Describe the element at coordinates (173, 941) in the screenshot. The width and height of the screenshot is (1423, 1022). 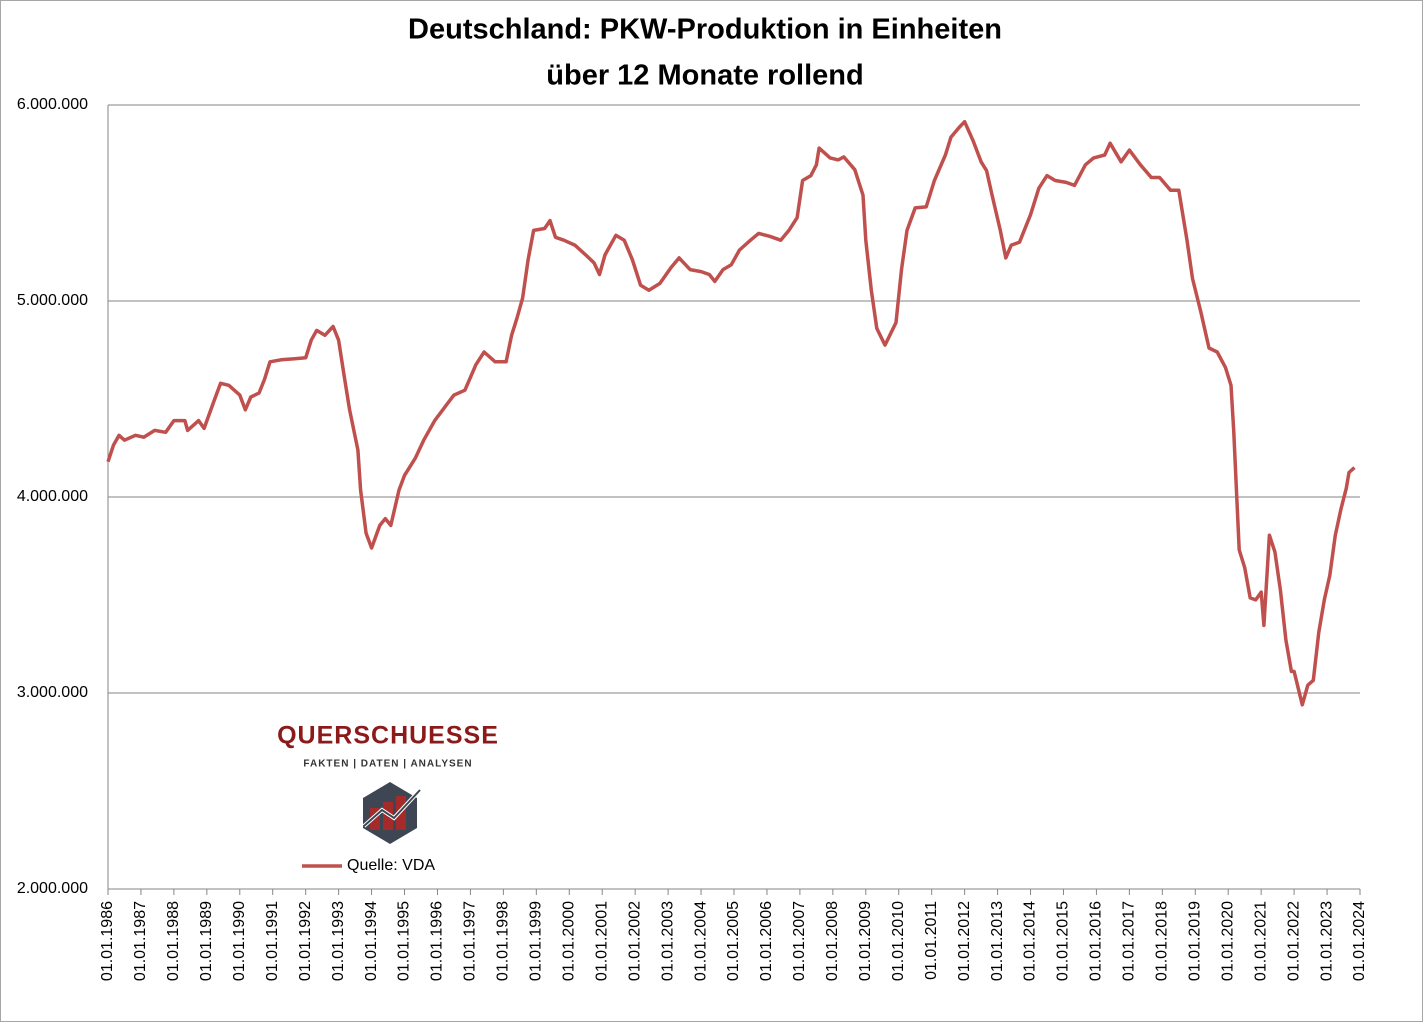
I see `x-tick-label: 01.01.1988` at that location.